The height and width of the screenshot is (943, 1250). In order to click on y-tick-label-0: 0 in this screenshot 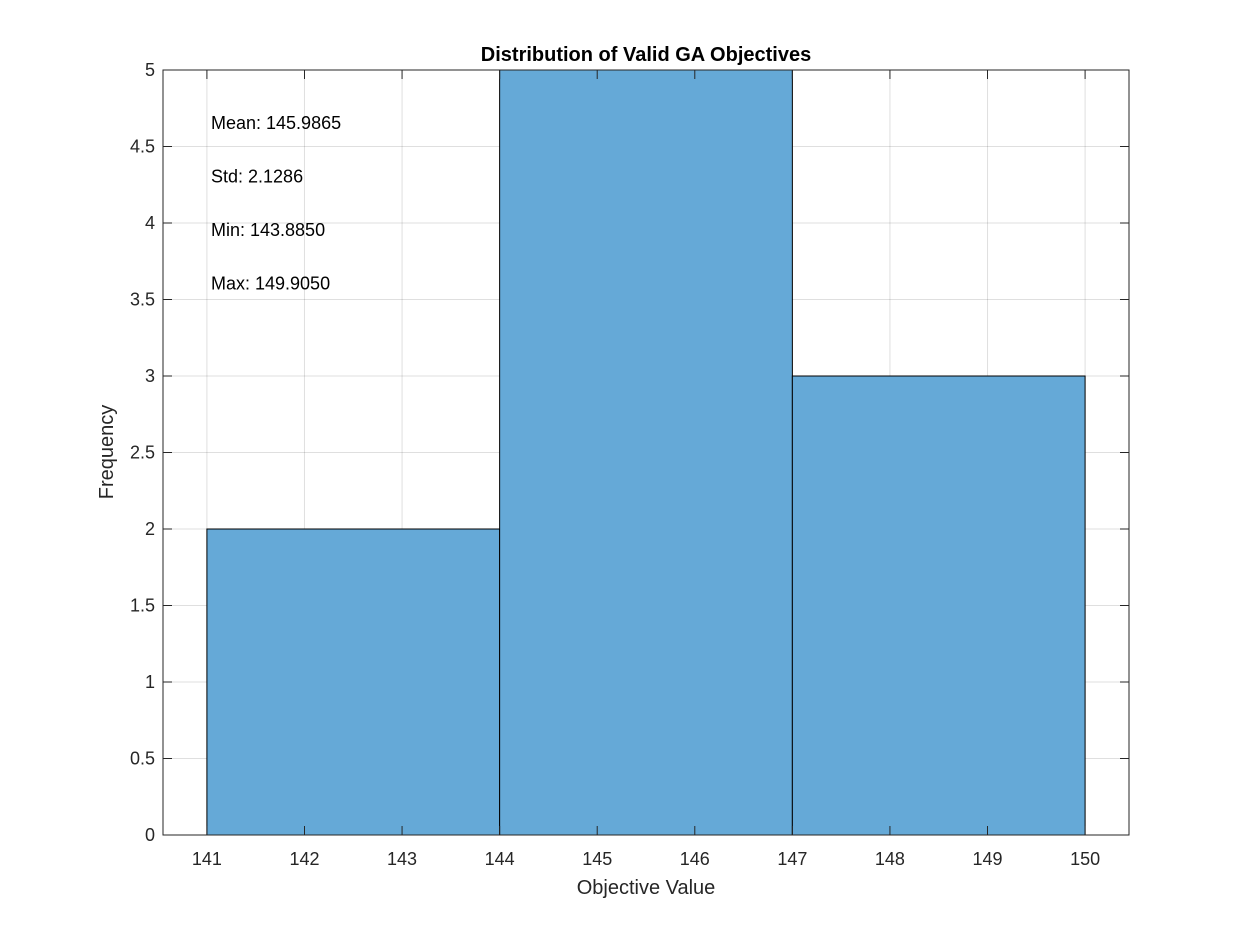, I will do `click(150, 835)`.